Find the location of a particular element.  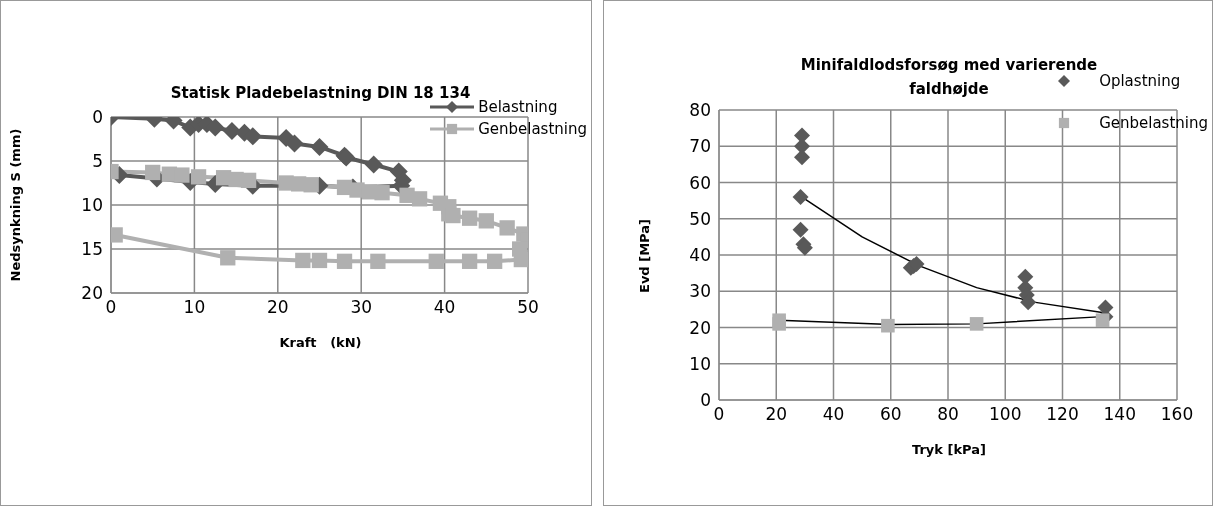

x-tick-label: 160 is located at coordinates (1177, 414).